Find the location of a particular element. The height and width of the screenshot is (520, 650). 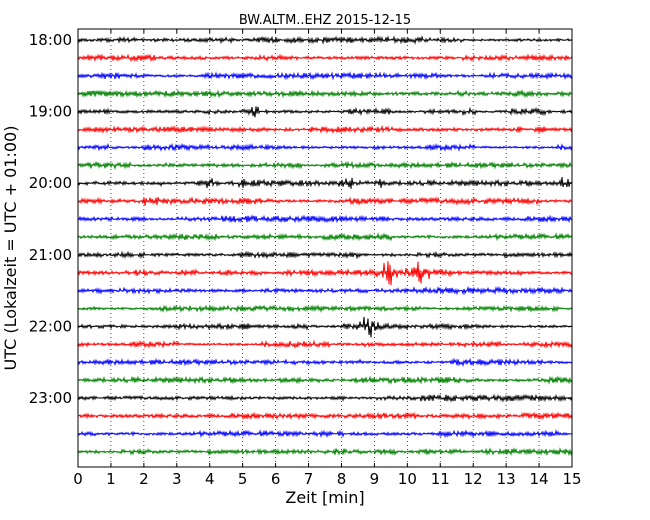

y-tick-label: 19:00 is located at coordinates (50, 112).